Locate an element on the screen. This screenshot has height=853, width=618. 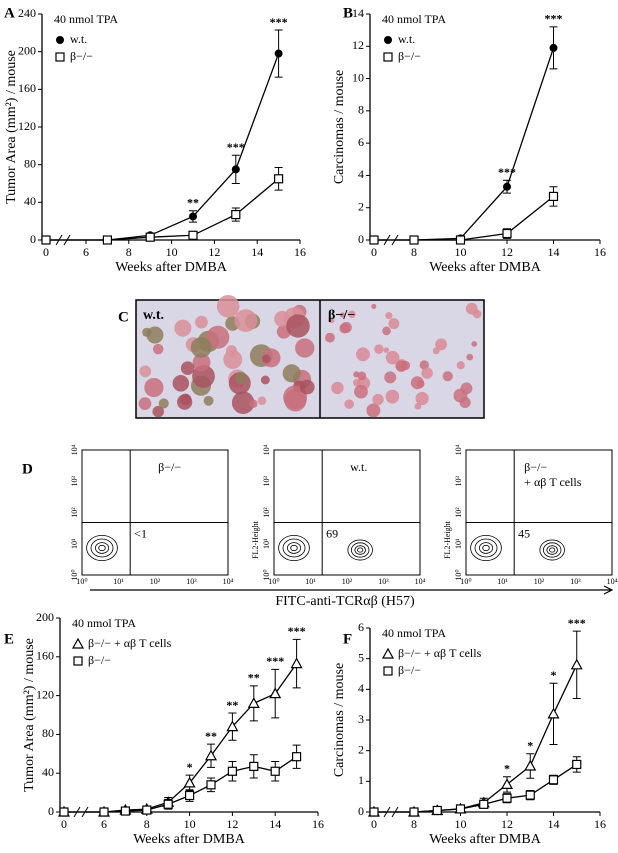
annotation: 40 nmol TPA is located at coordinates (414, 633).